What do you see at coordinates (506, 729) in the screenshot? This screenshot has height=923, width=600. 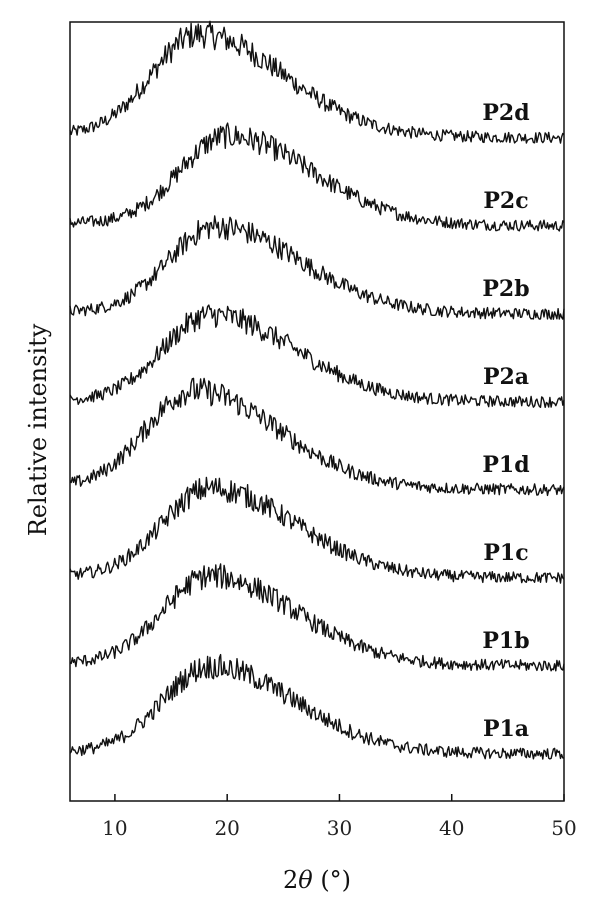 I see `series-label-p1a: P1a` at bounding box center [506, 729].